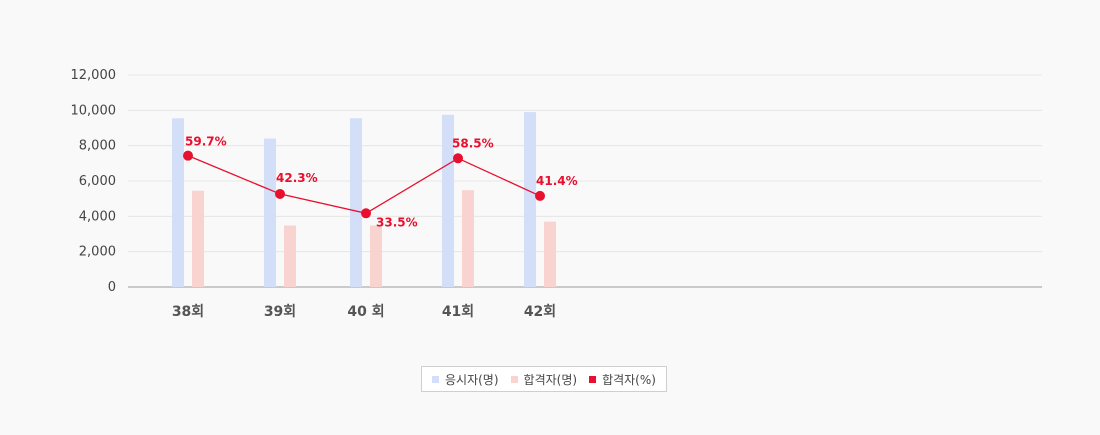 Image resolution: width=1100 pixels, height=435 pixels. Describe the element at coordinates (97, 216) in the screenshot. I see `y-tick-label: 4,000` at that location.